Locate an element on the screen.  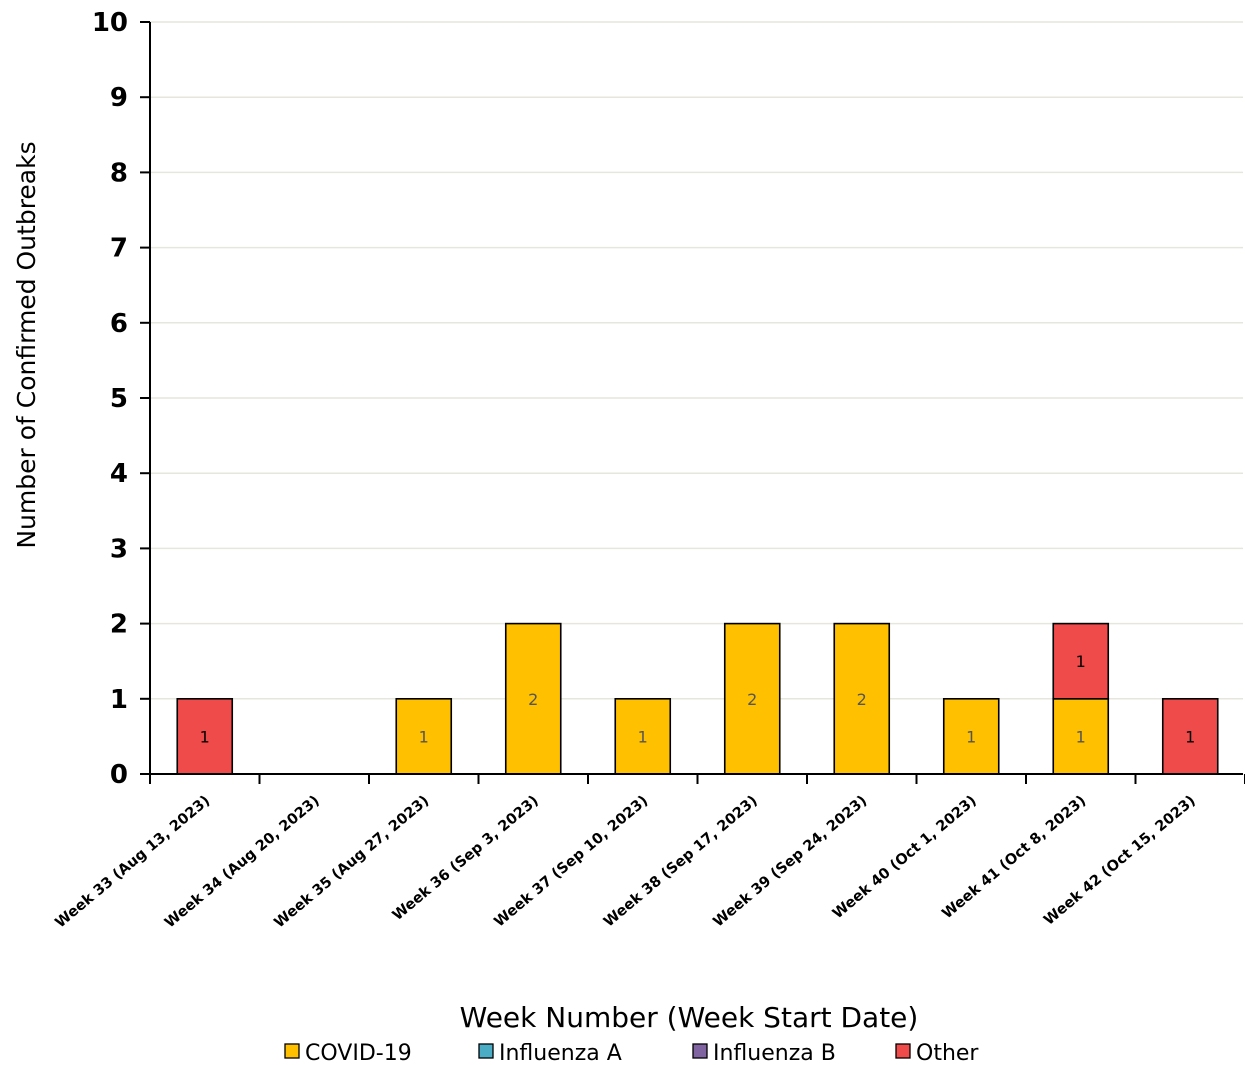
legend-entry: COVID-19 is located at coordinates (358, 1053).